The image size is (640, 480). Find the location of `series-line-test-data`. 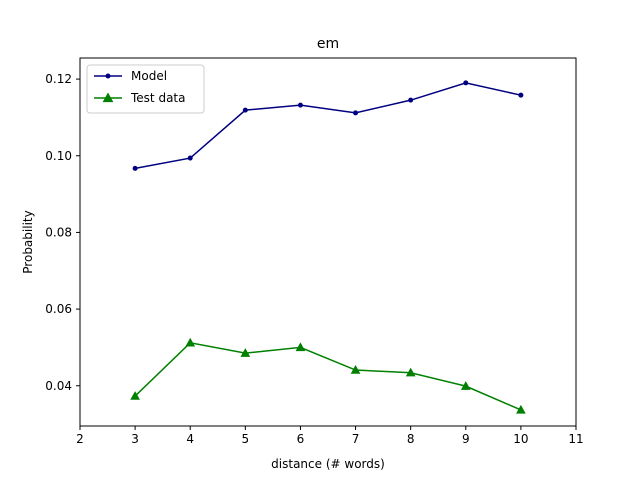

series-line-test-data is located at coordinates (328, 376).